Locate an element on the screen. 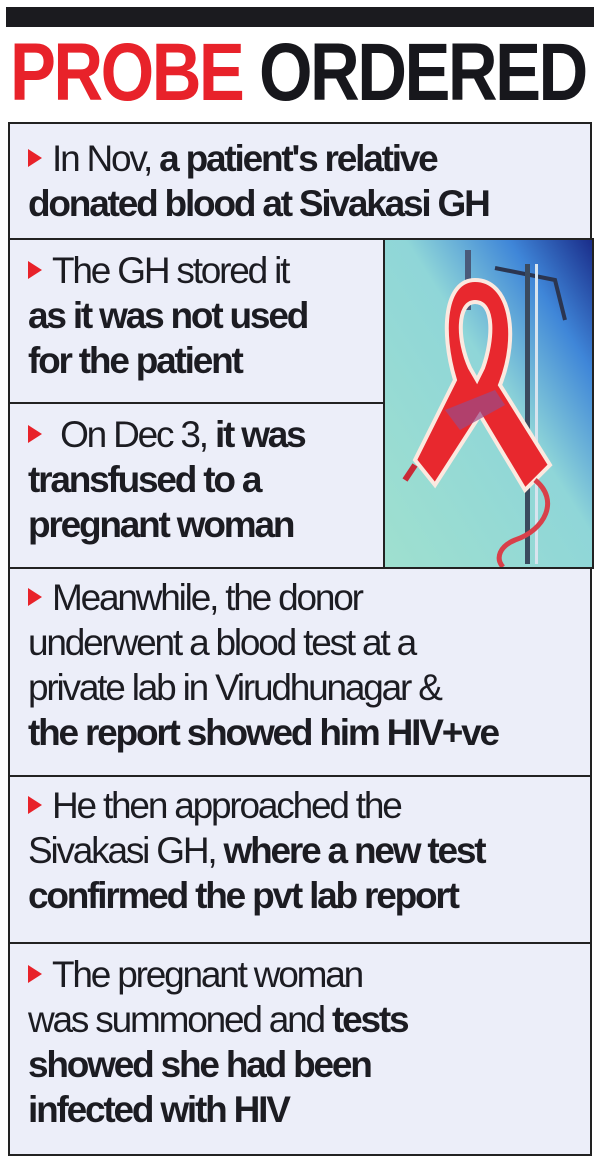  fact-line: private lab in Virudhunagar & is located at coordinates (309, 687).